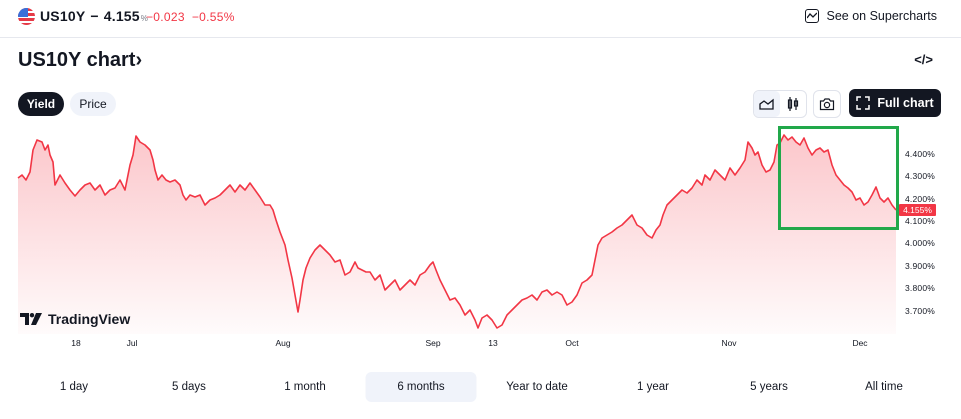 This screenshot has height=419, width=961. What do you see at coordinates (769, 387) in the screenshot?
I see `range-5-years: 5 years` at bounding box center [769, 387].